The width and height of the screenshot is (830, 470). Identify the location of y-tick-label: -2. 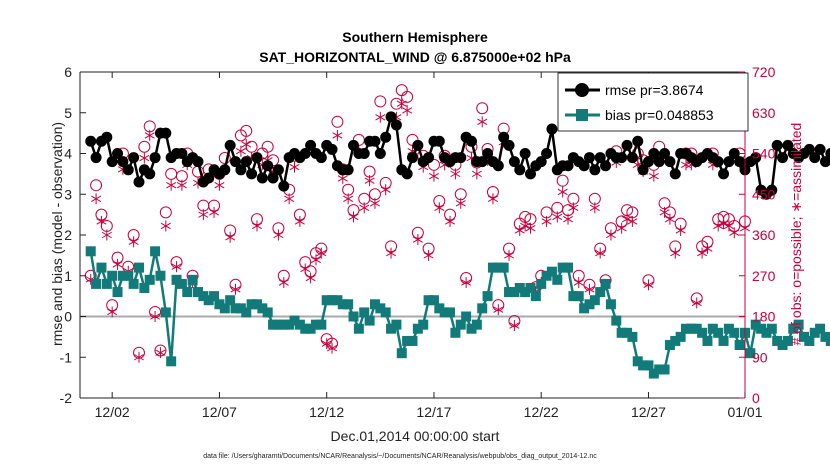
(66, 398).